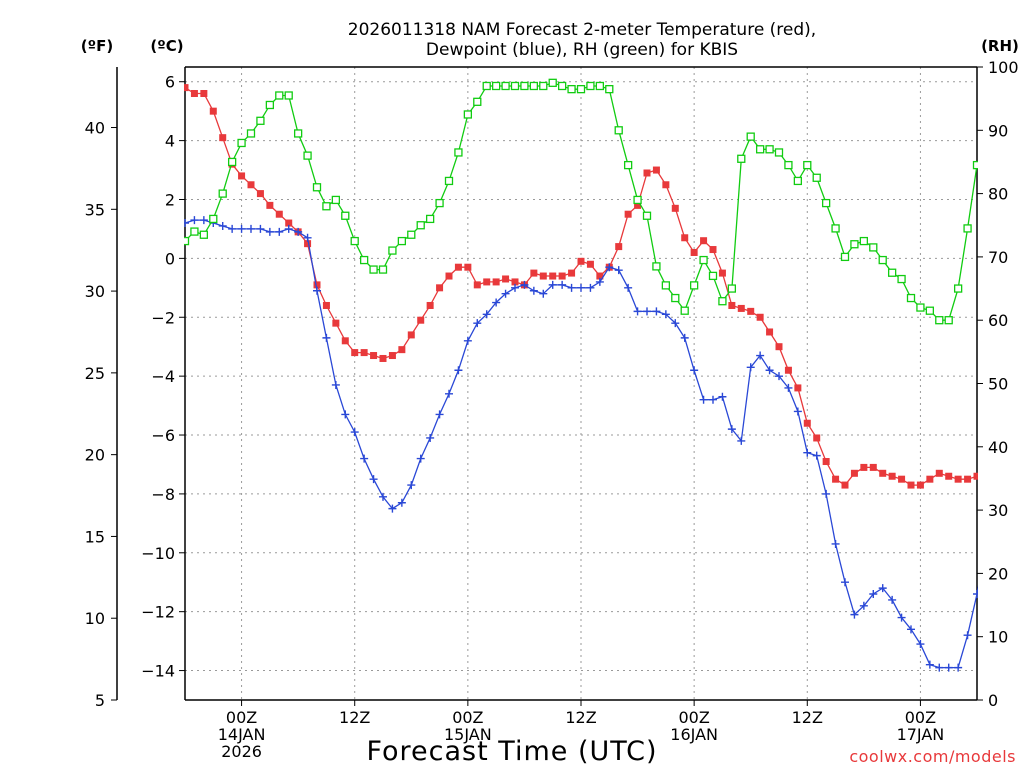 The width and height of the screenshot is (1024, 768). What do you see at coordinates (580, 717) in the screenshot?
I see `x-tick-label: 12Z` at bounding box center [580, 717].